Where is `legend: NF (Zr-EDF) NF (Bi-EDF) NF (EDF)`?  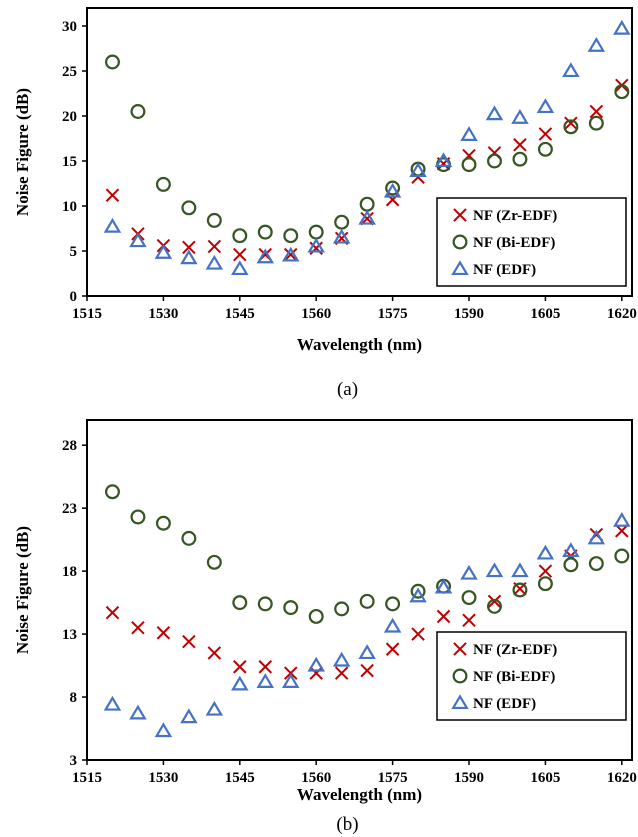 legend: NF (Zr-EDF) NF (Bi-EDF) NF (EDF) is located at coordinates (531, 676).